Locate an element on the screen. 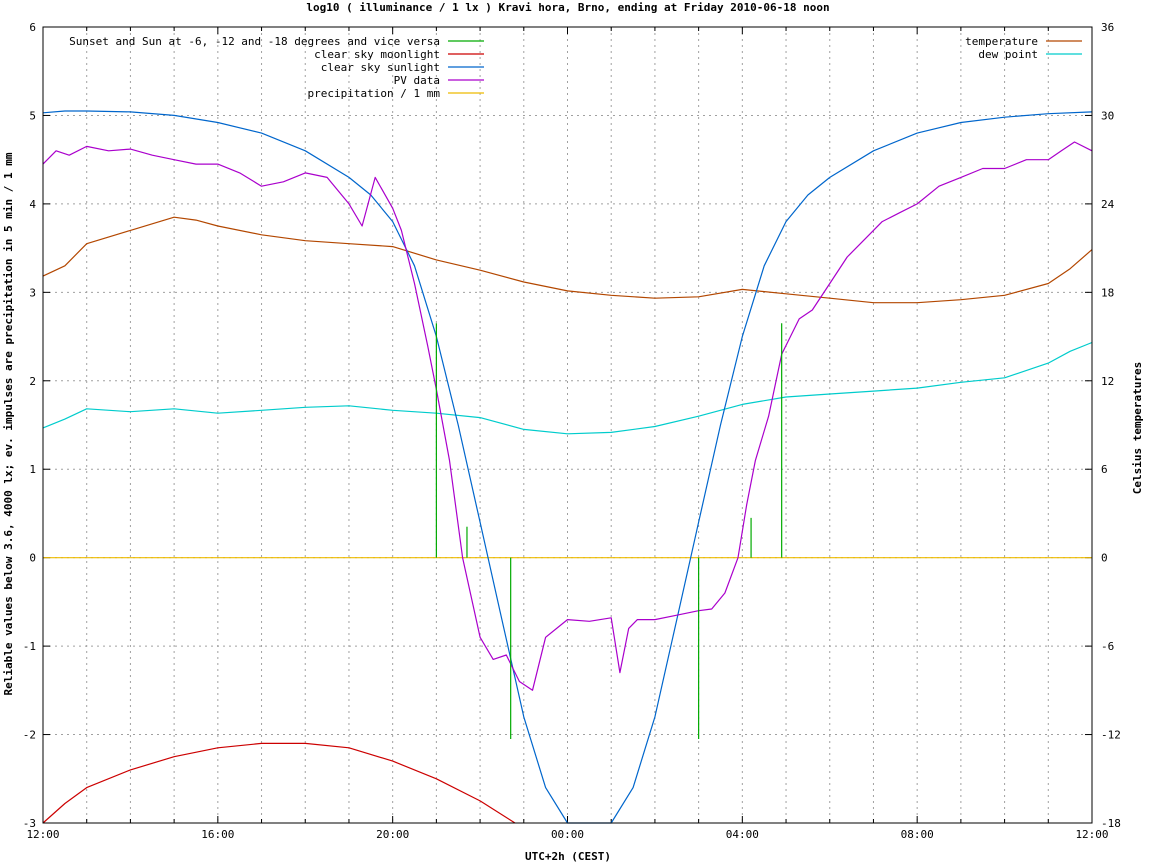 The width and height of the screenshot is (1151, 863). series-line-dew_point is located at coordinates (567, 388).